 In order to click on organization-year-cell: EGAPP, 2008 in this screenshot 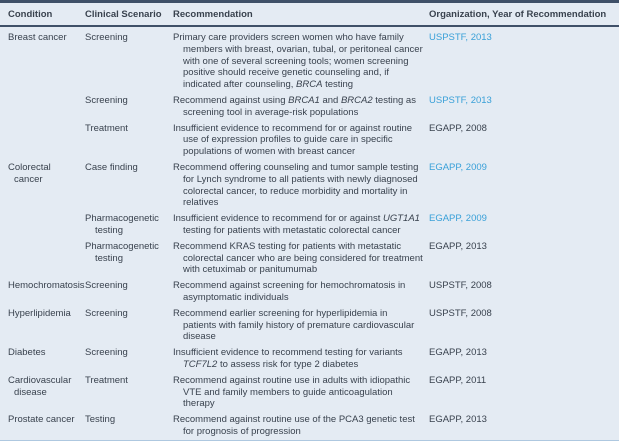, I will do `click(458, 128)`.